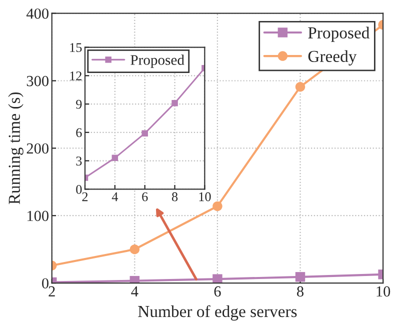  What do you see at coordinates (79, 104) in the screenshot?
I see `y-tick-label: 9` at bounding box center [79, 104].